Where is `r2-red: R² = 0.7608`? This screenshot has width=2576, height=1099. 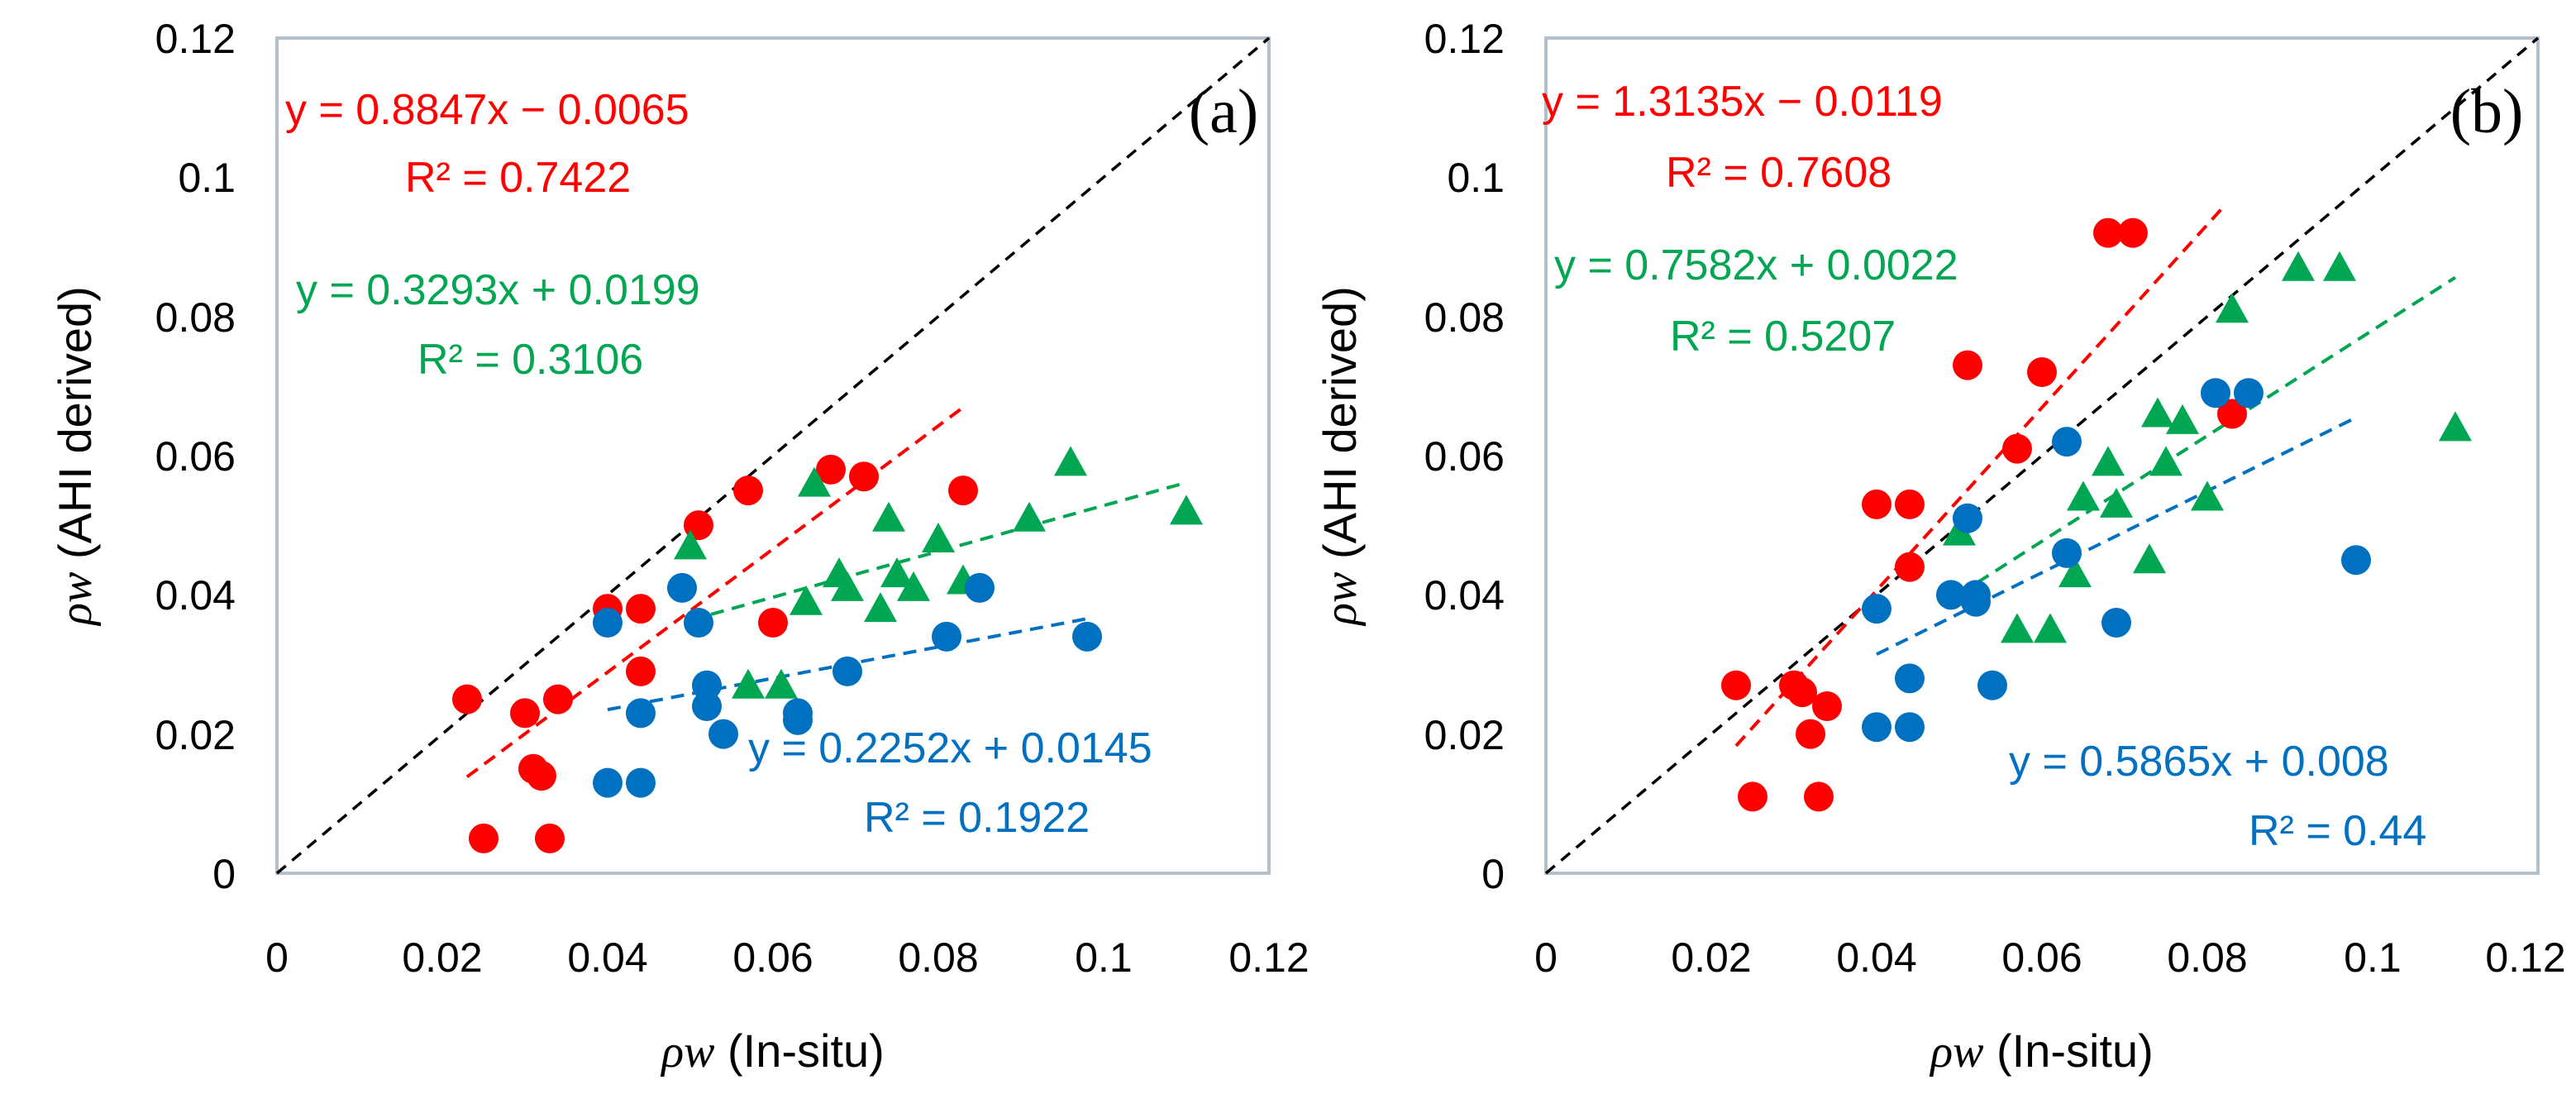 r2-red: R² = 0.7608 is located at coordinates (1778, 173).